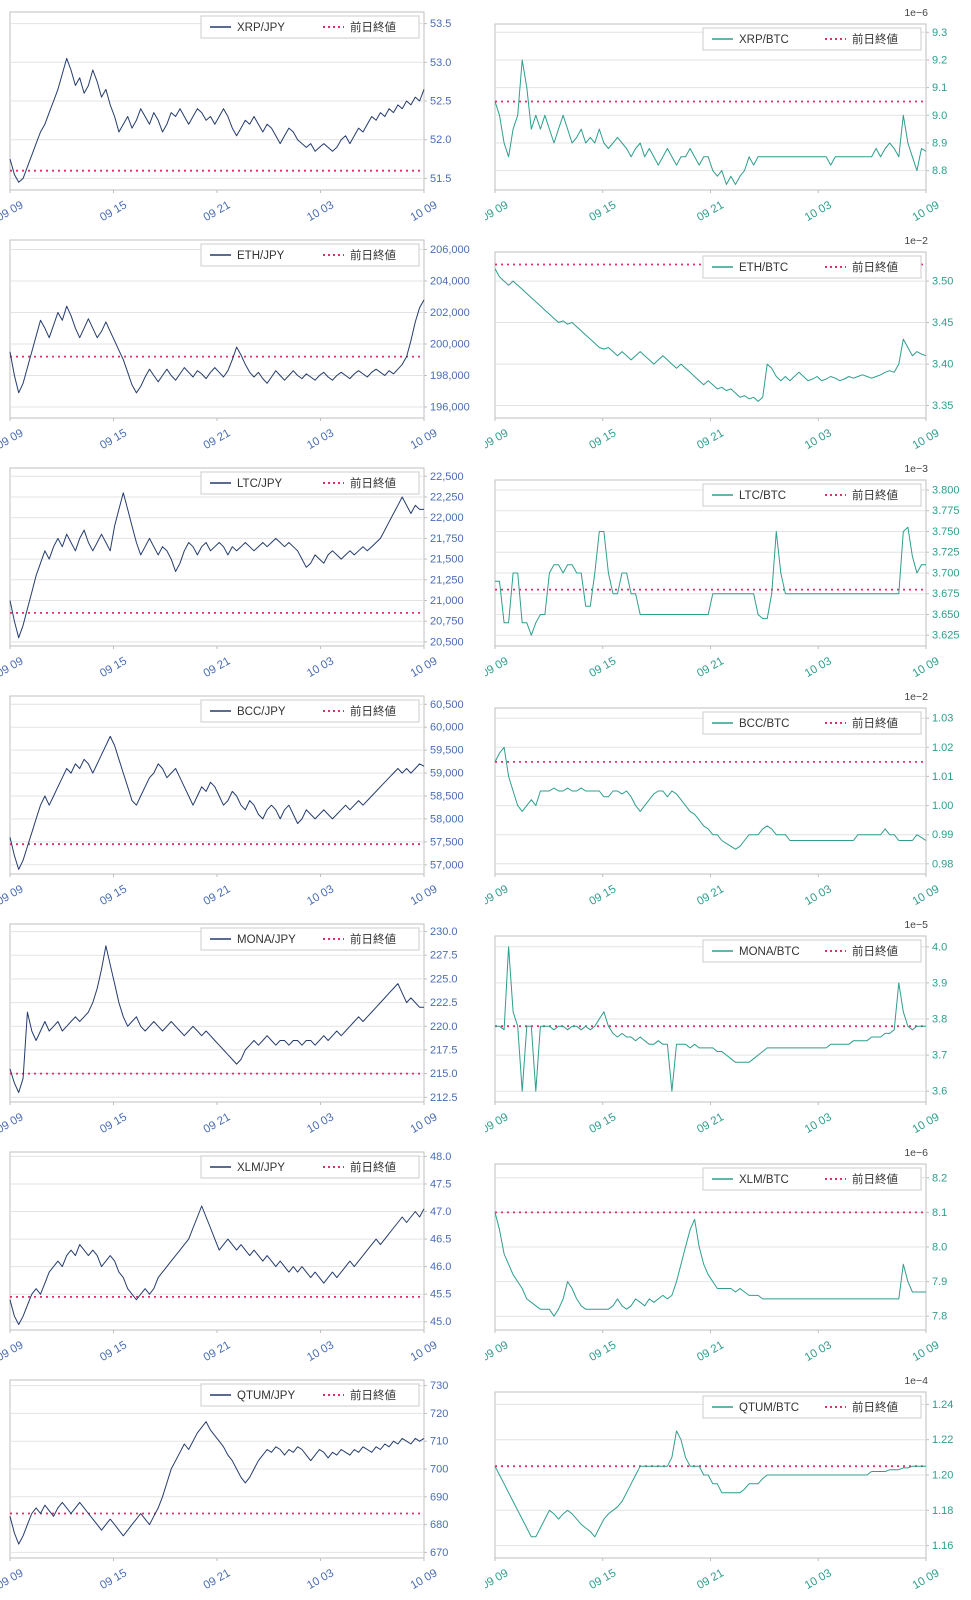  What do you see at coordinates (447, 774) in the screenshot?
I see `y-tick-label: 59,000` at bounding box center [447, 774].